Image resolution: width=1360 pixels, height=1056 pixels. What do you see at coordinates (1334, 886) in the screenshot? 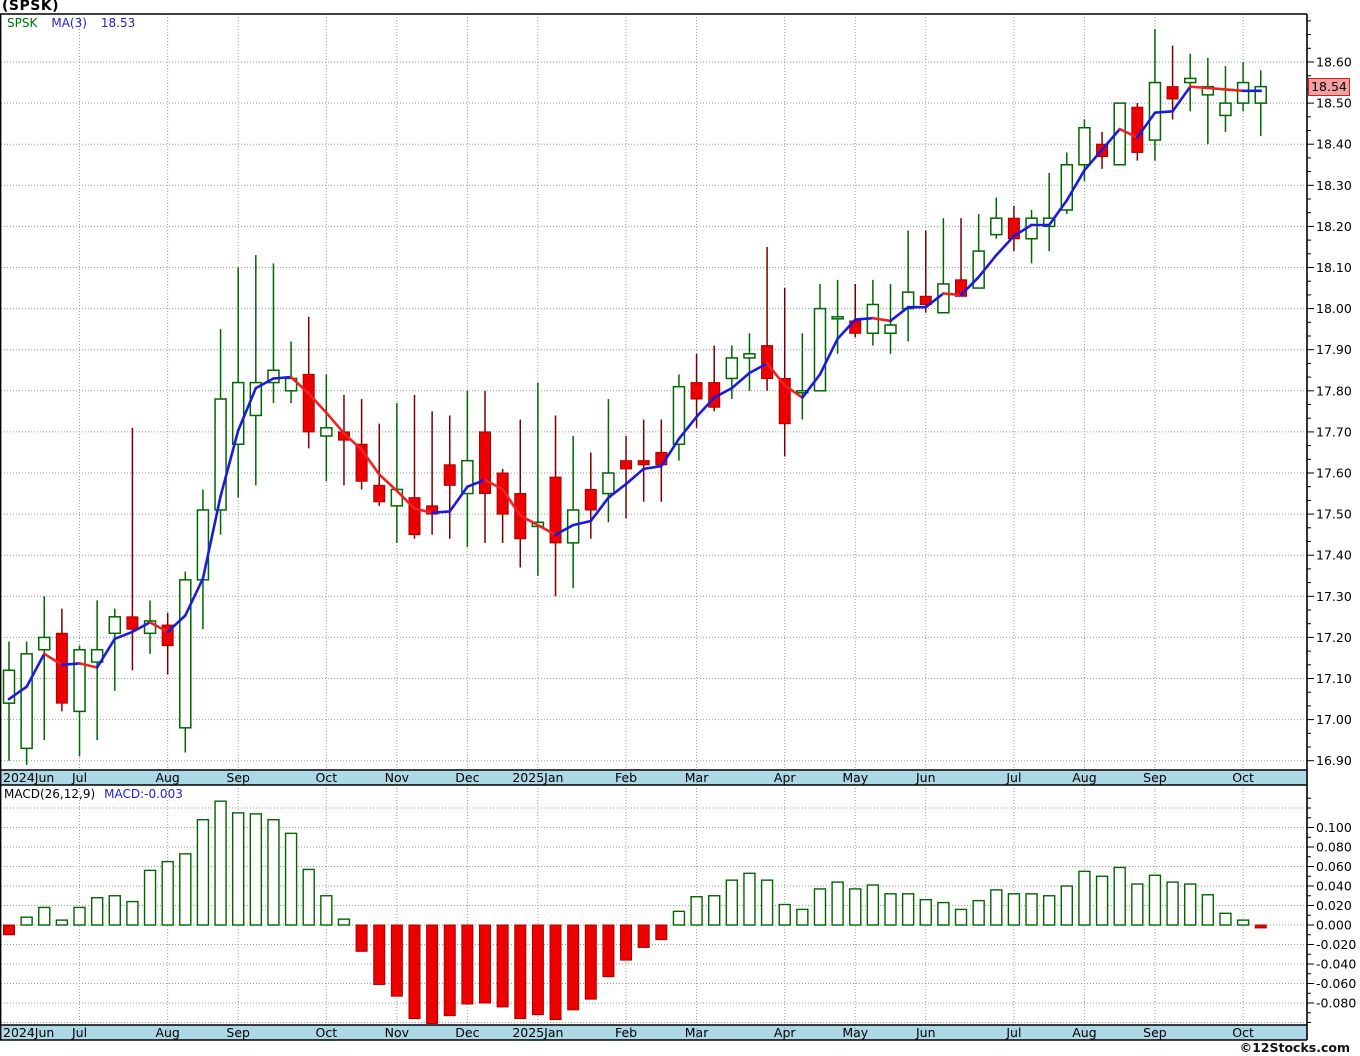
I see `svg-text: 0.040` at bounding box center [1334, 886].